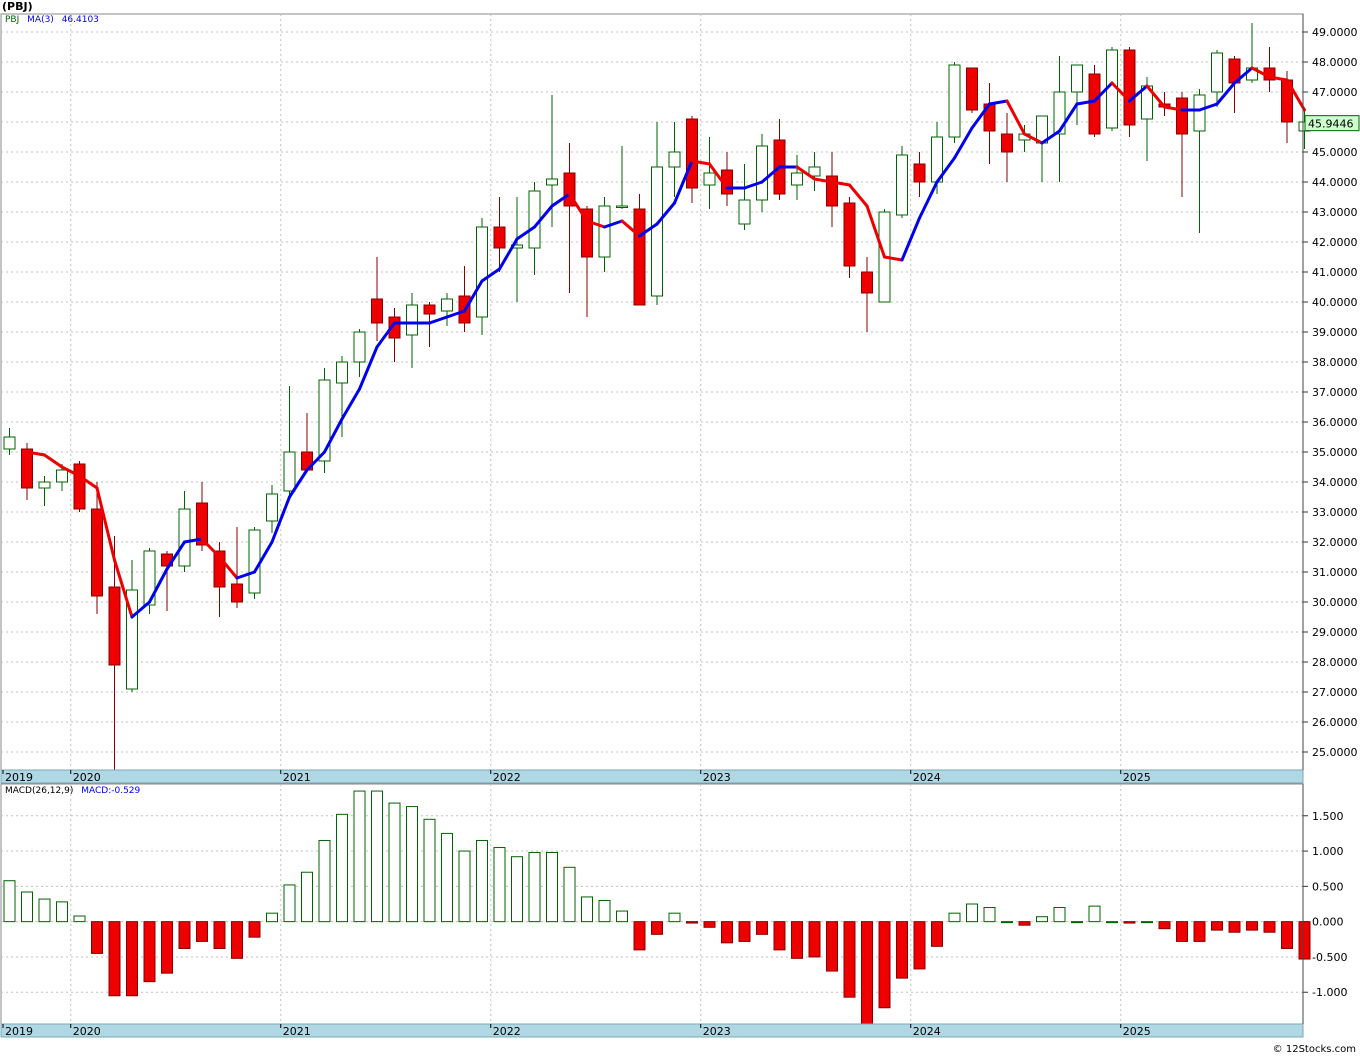 This screenshot has height=1056, width=1360. What do you see at coordinates (1335, 662) in the screenshot?
I see `price-tick-label: 28.0000` at bounding box center [1335, 662].